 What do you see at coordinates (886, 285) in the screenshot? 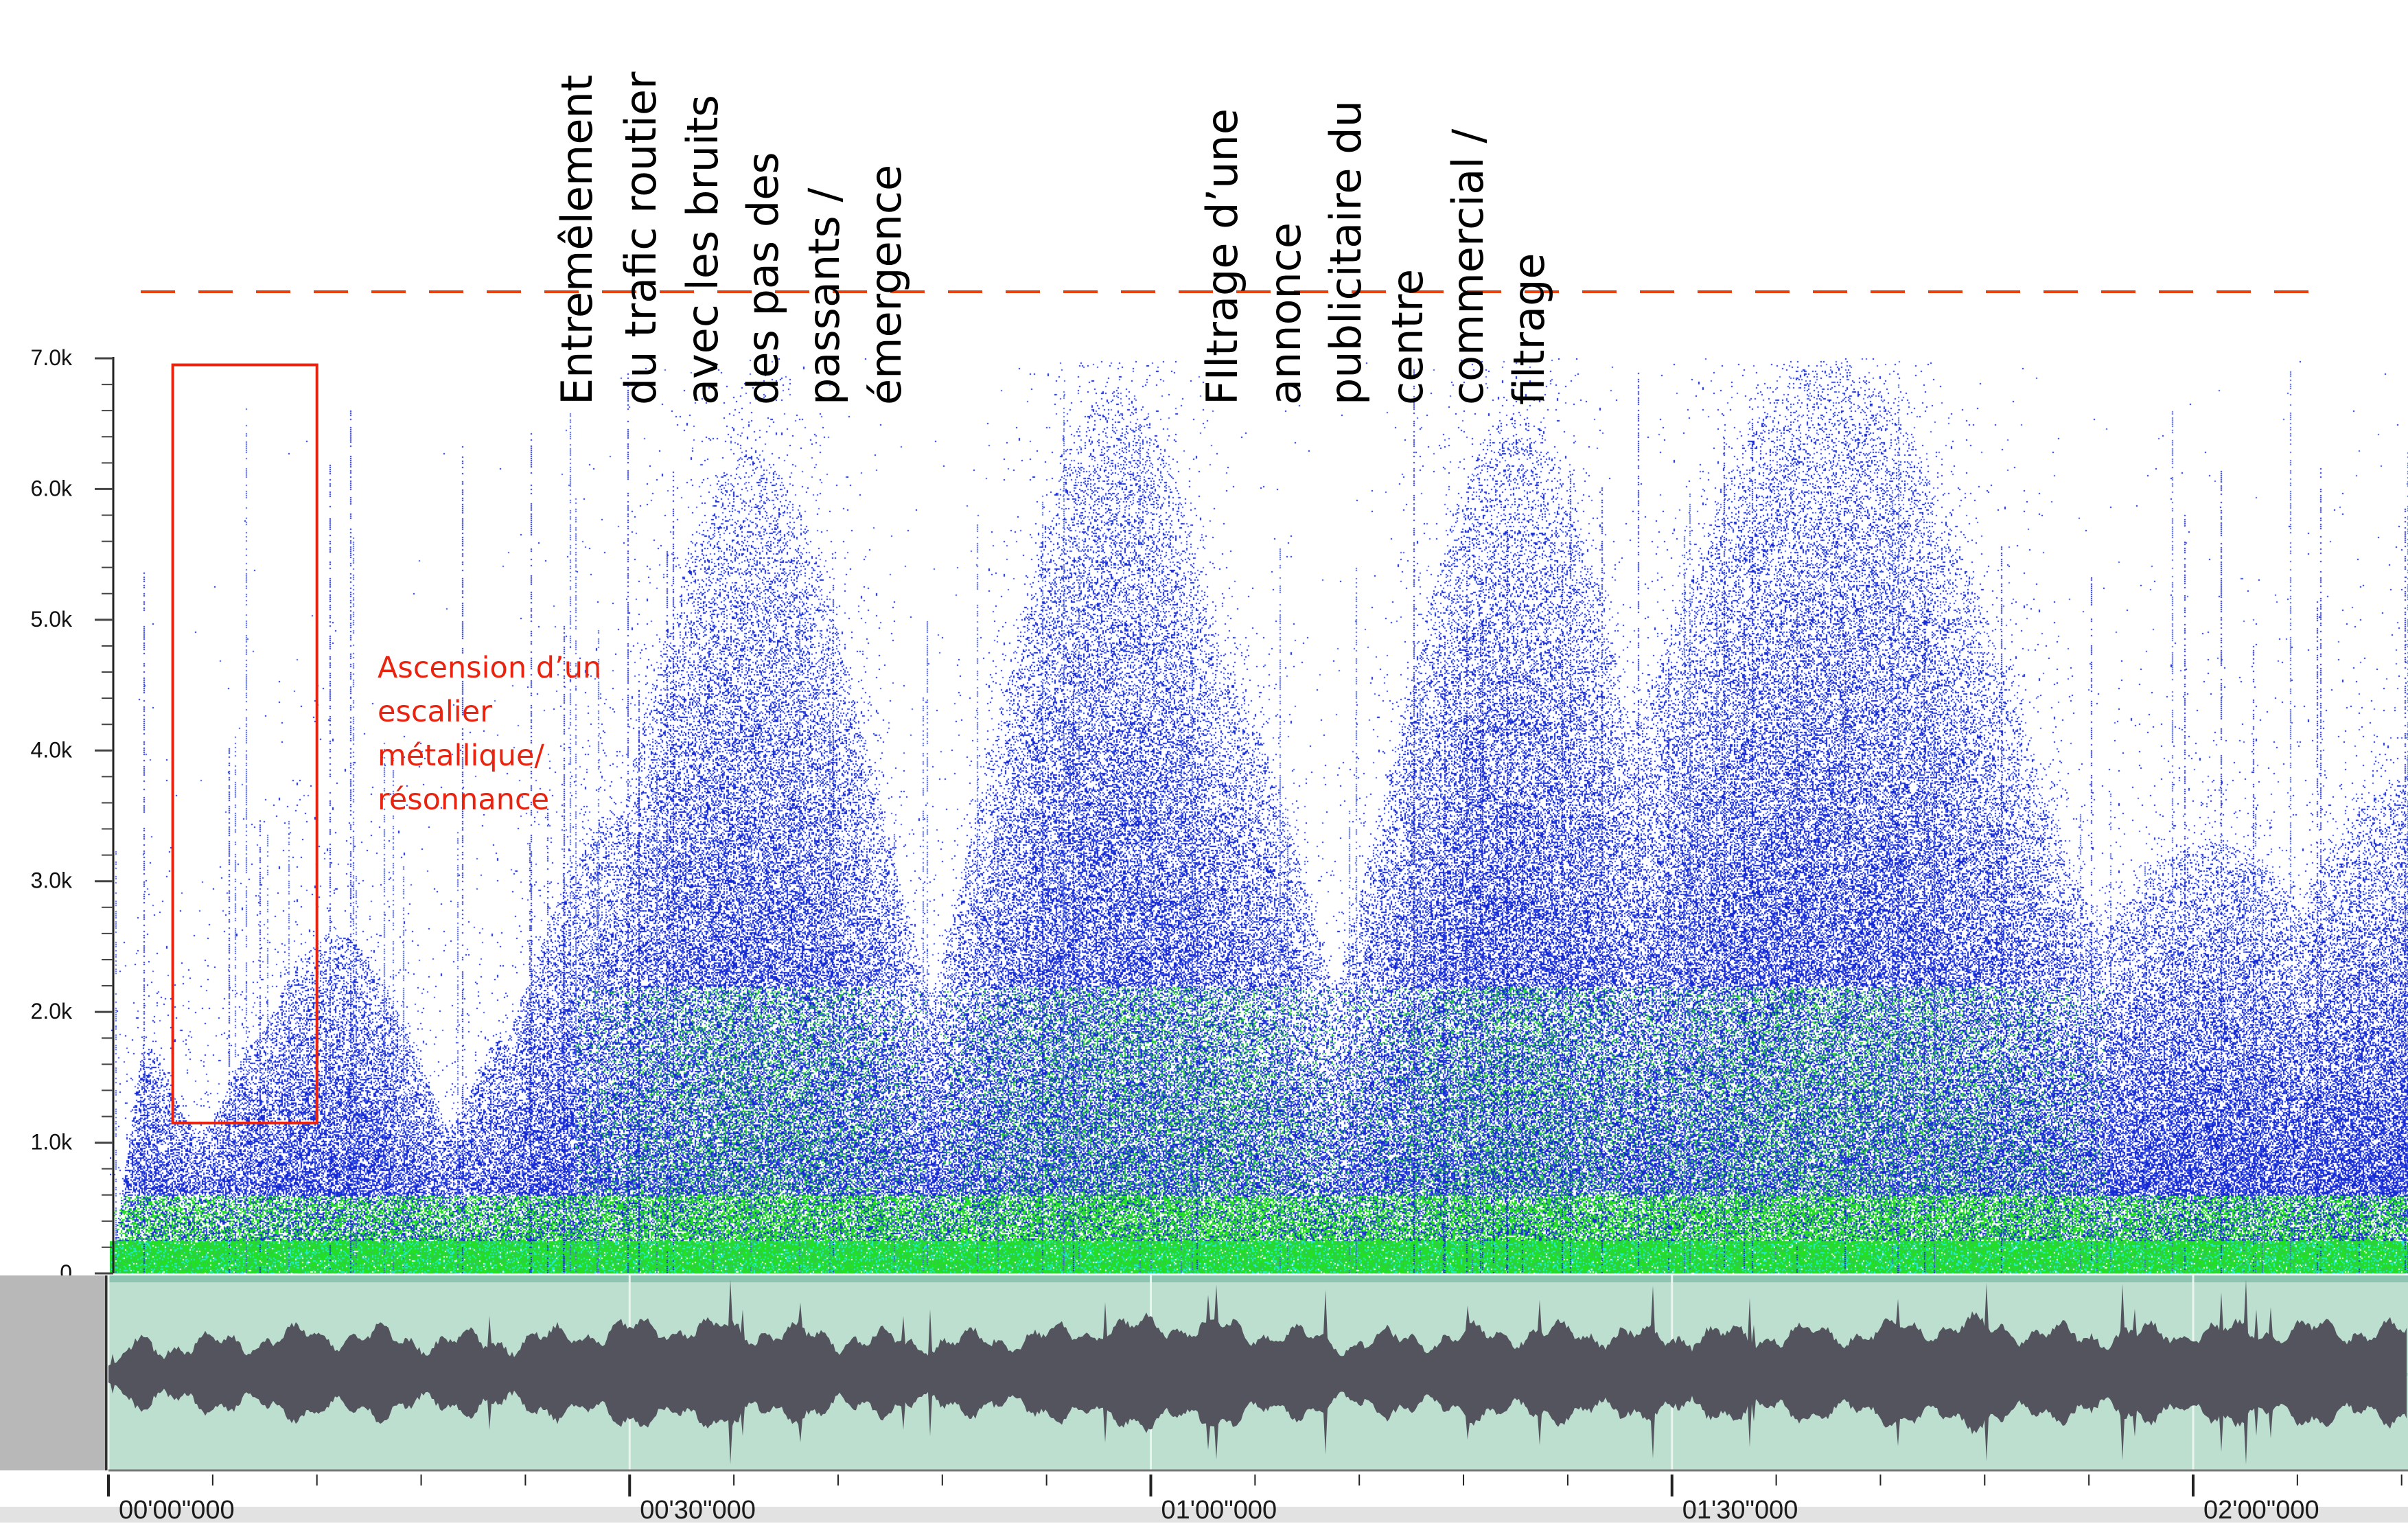
I see `traffic-label-line: émergence` at bounding box center [886, 285].